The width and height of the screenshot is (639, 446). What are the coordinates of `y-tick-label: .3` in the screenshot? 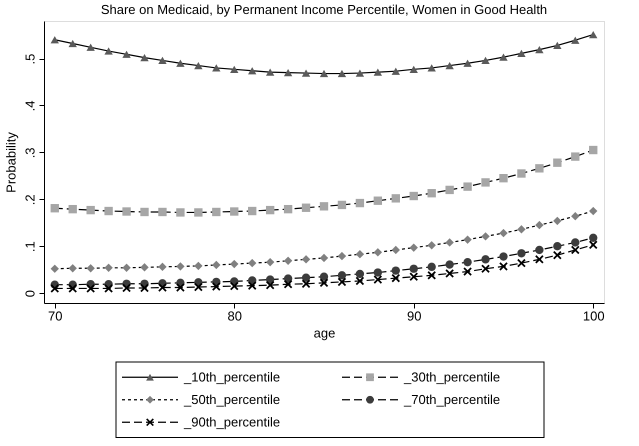 It's located at (30, 152).